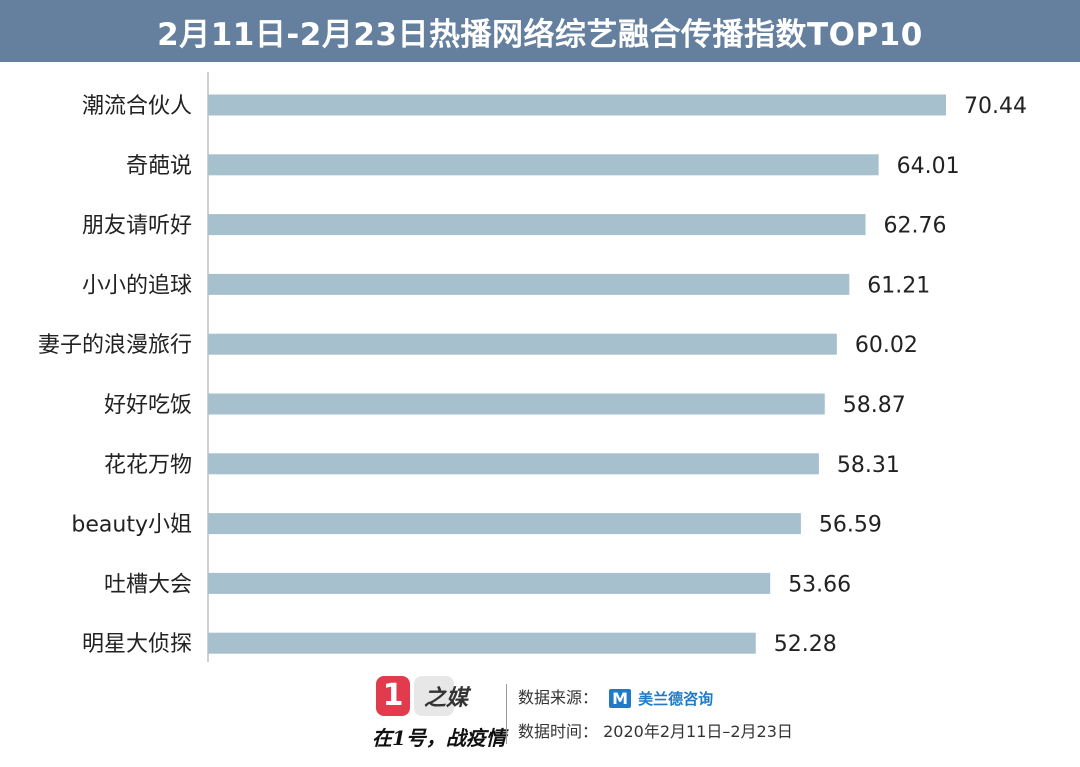 This screenshot has width=1080, height=767. What do you see at coordinates (676, 699) in the screenshot?
I see `brand-name: 美兰德咨询` at bounding box center [676, 699].